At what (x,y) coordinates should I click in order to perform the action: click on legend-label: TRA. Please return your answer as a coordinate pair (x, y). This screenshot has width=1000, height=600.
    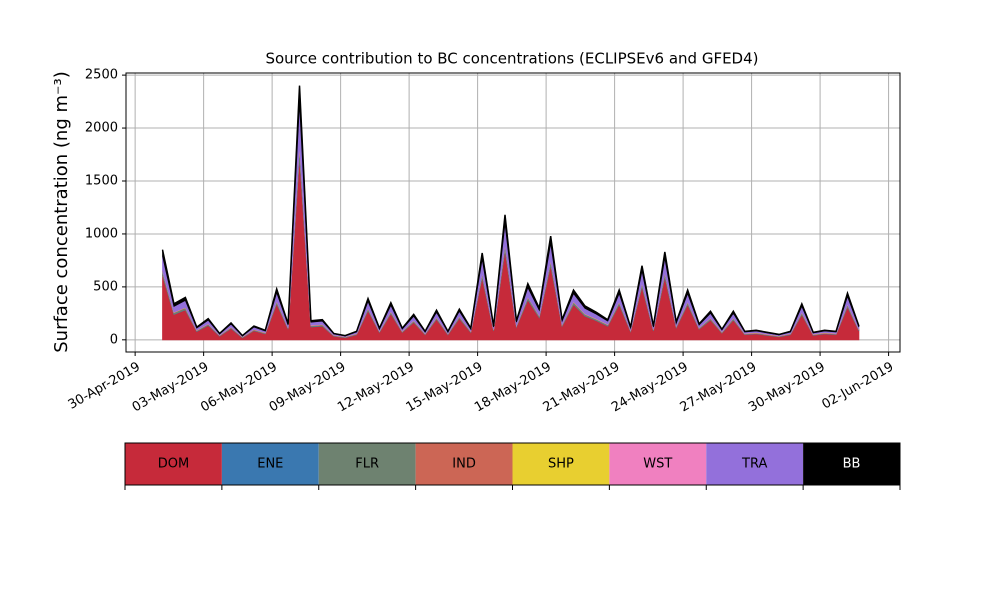
    Looking at the image, I should click on (754, 464).